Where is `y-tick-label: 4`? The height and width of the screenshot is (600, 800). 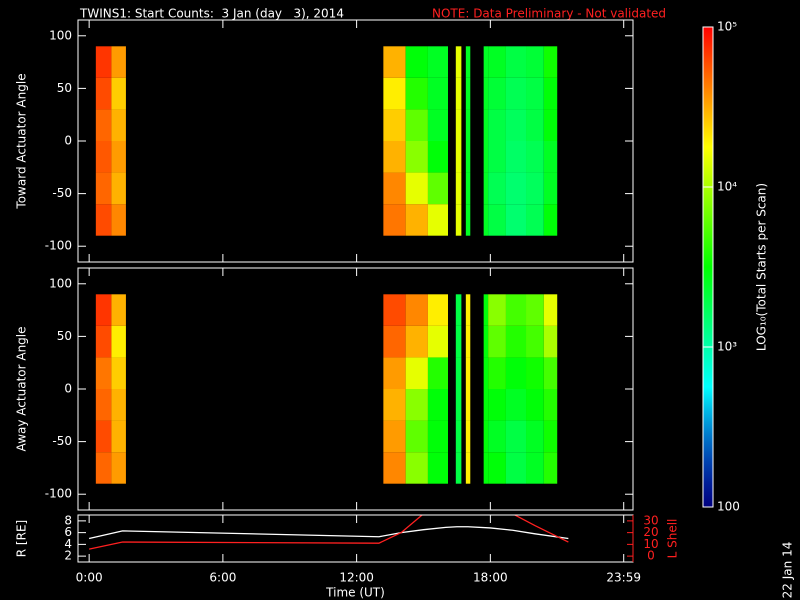 y-tick-label: 4 is located at coordinates (68, 544).